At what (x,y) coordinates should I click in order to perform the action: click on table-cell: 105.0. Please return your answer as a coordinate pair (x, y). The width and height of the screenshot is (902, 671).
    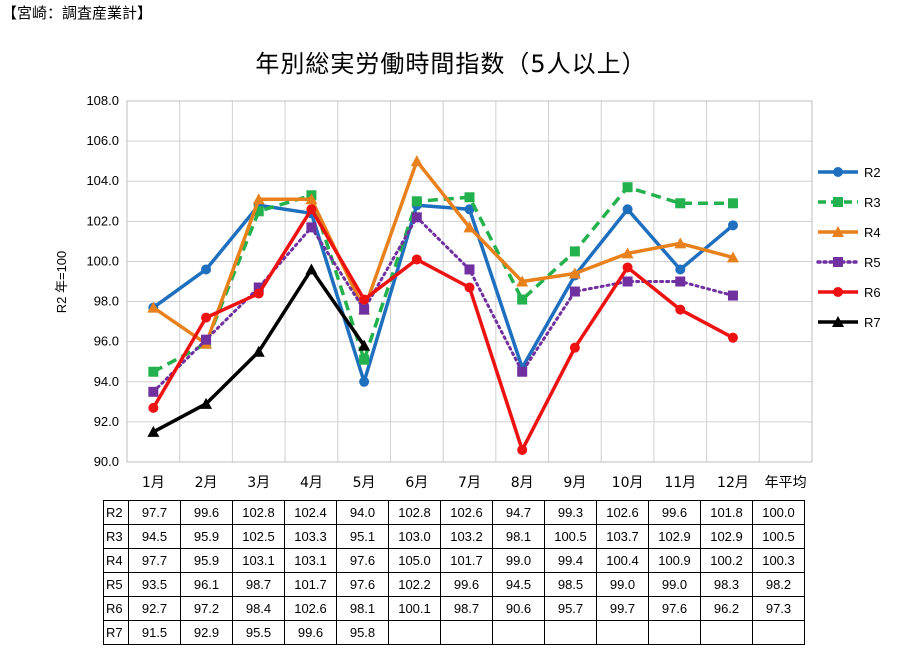
    Looking at the image, I should click on (414, 560).